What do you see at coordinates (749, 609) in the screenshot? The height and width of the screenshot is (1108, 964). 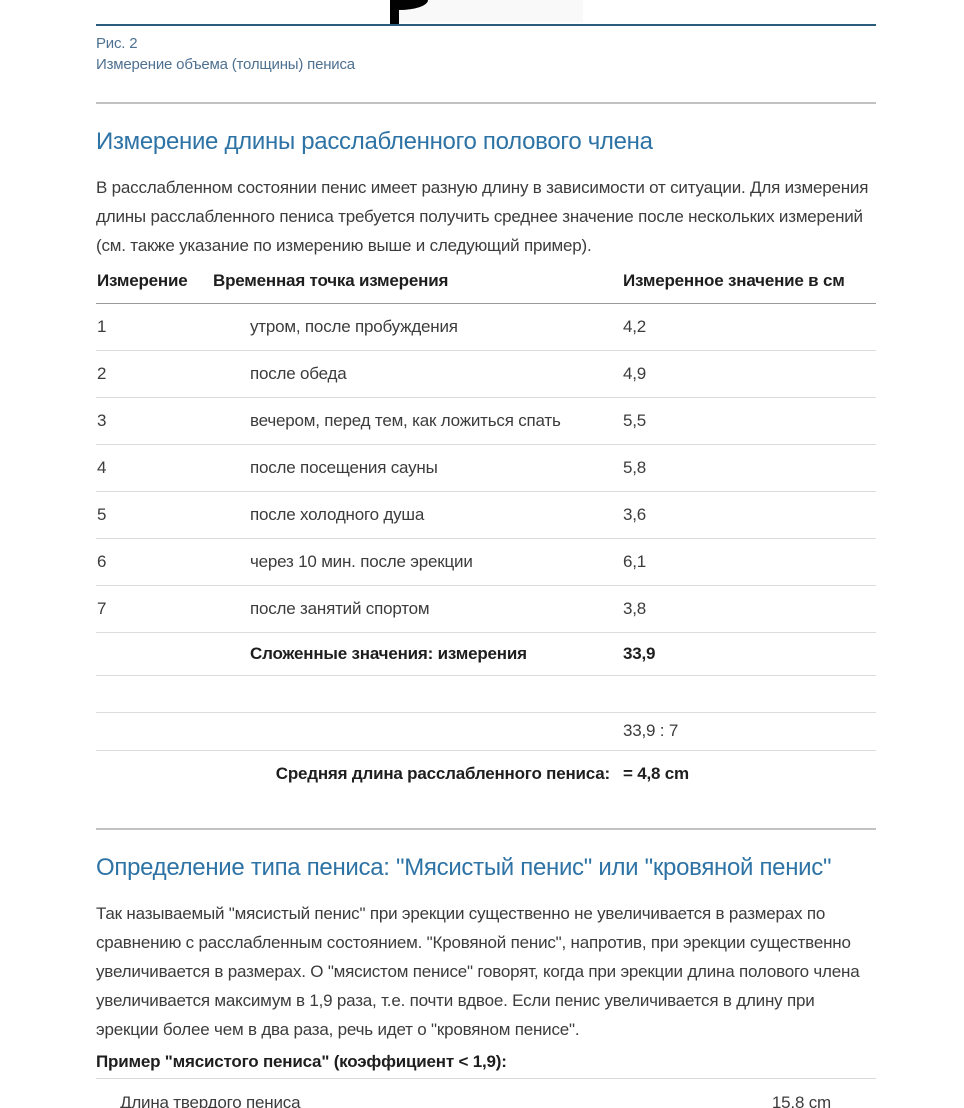 I see `cell-value: 3,8` at bounding box center [749, 609].